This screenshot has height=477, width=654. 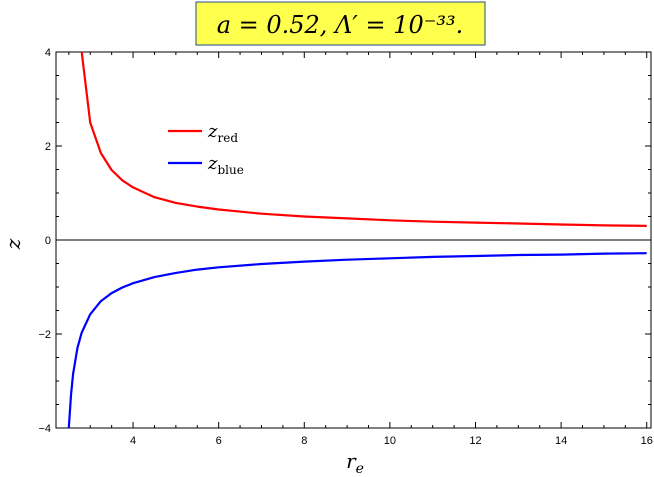 What do you see at coordinates (13, 244) in the screenshot?
I see `y-axis-label: z` at bounding box center [13, 244].